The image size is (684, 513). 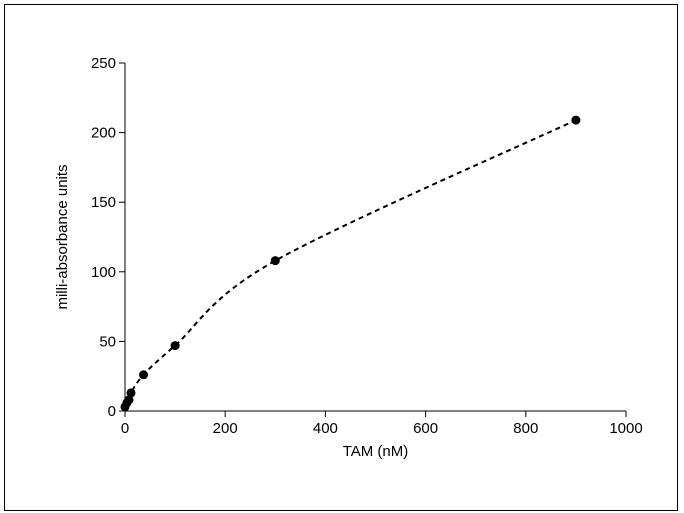 What do you see at coordinates (125, 428) in the screenshot?
I see `x-tick-label: 0` at bounding box center [125, 428].